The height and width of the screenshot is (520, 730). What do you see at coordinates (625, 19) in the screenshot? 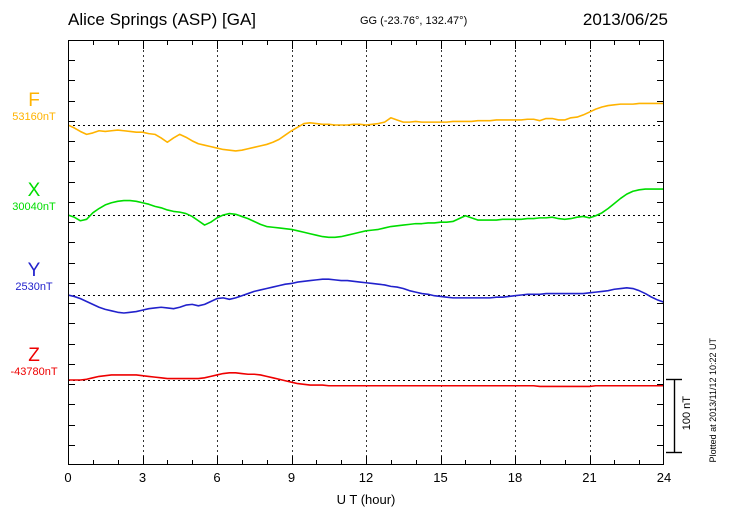
I see `observation-date: 2013/06/25` at bounding box center [625, 19].